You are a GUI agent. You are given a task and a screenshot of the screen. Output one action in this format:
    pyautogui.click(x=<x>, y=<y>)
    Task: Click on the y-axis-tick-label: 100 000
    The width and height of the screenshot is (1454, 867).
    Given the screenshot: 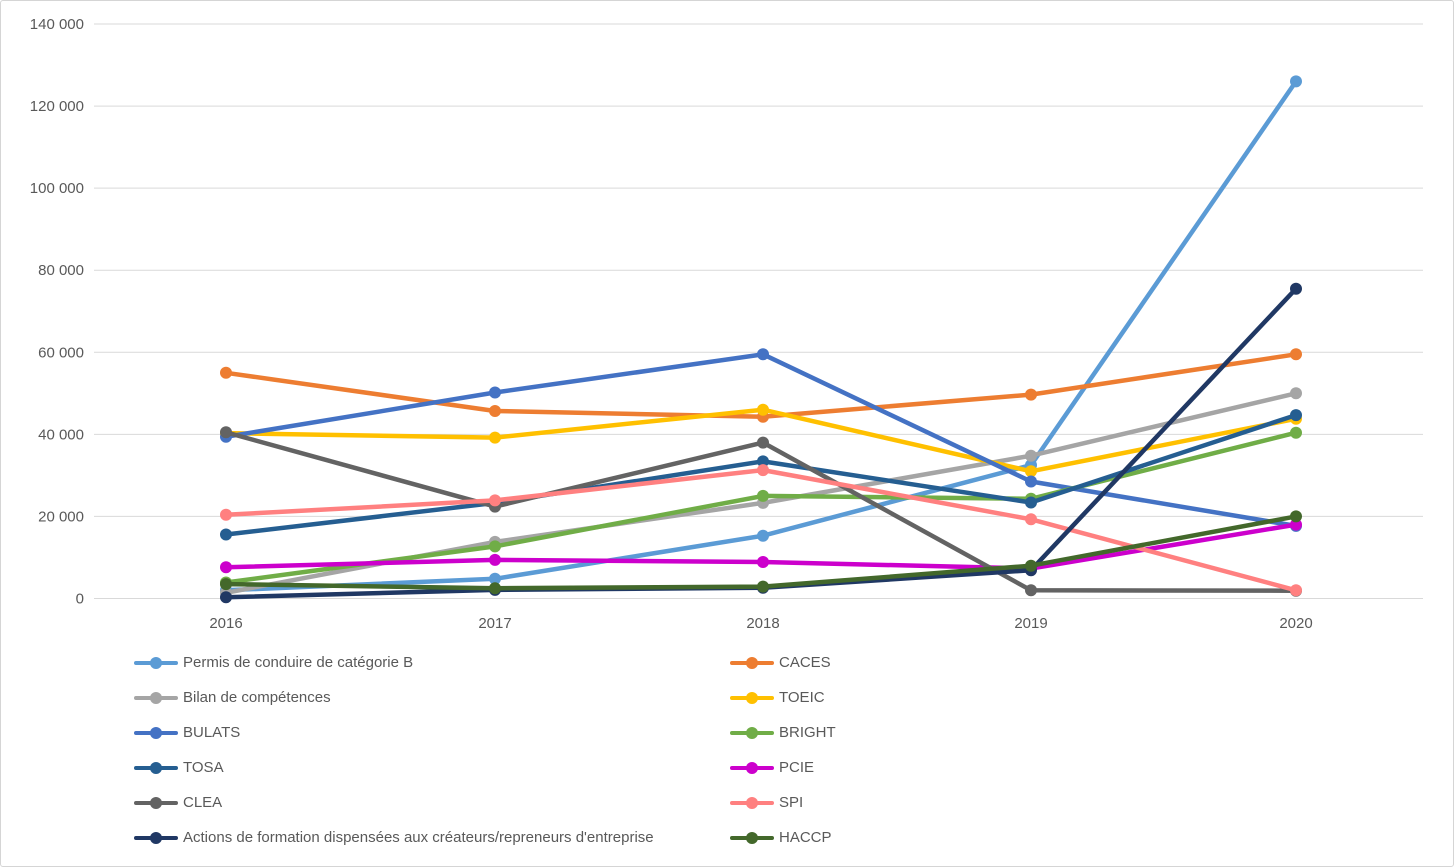 What is the action you would take?
    pyautogui.click(x=57, y=188)
    